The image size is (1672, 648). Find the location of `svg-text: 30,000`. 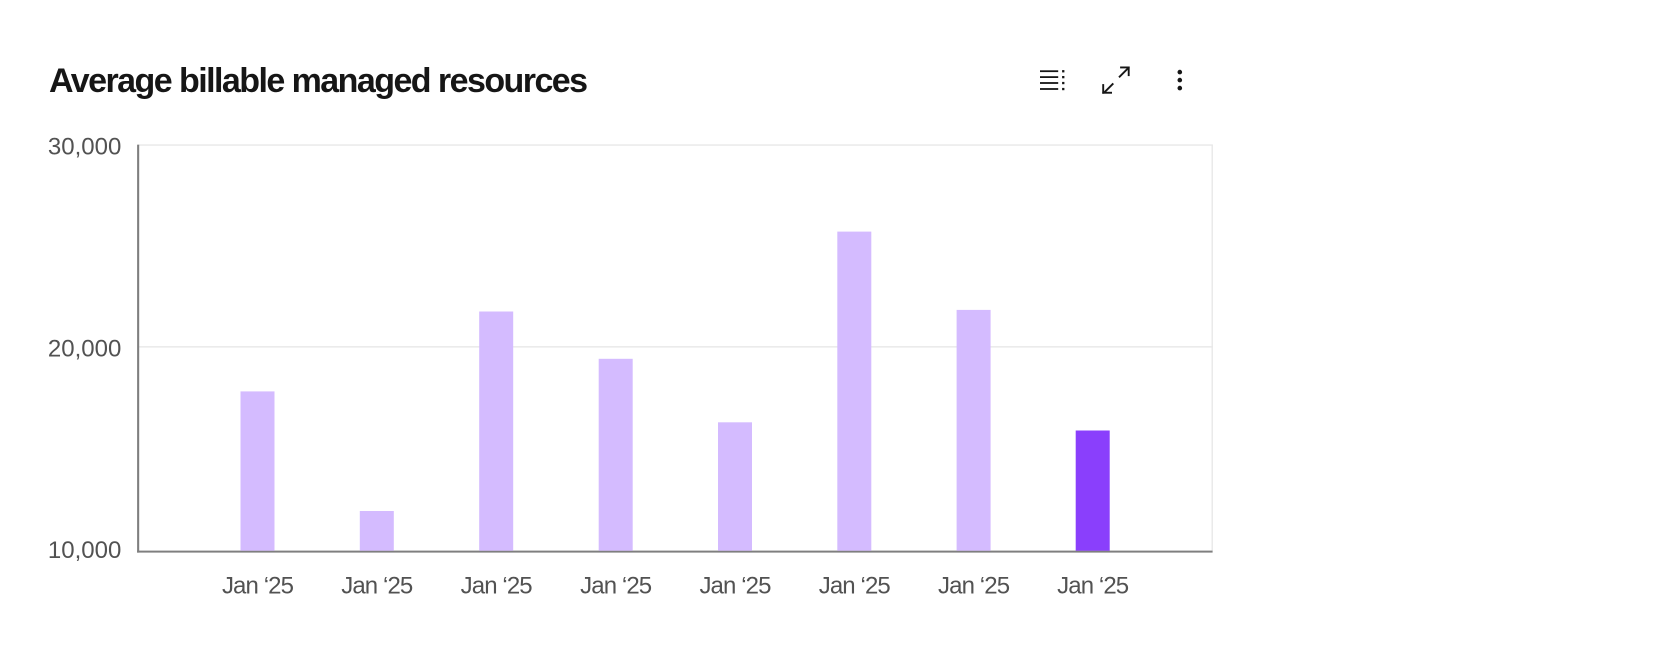

svg-text: 30,000 is located at coordinates (84, 146).